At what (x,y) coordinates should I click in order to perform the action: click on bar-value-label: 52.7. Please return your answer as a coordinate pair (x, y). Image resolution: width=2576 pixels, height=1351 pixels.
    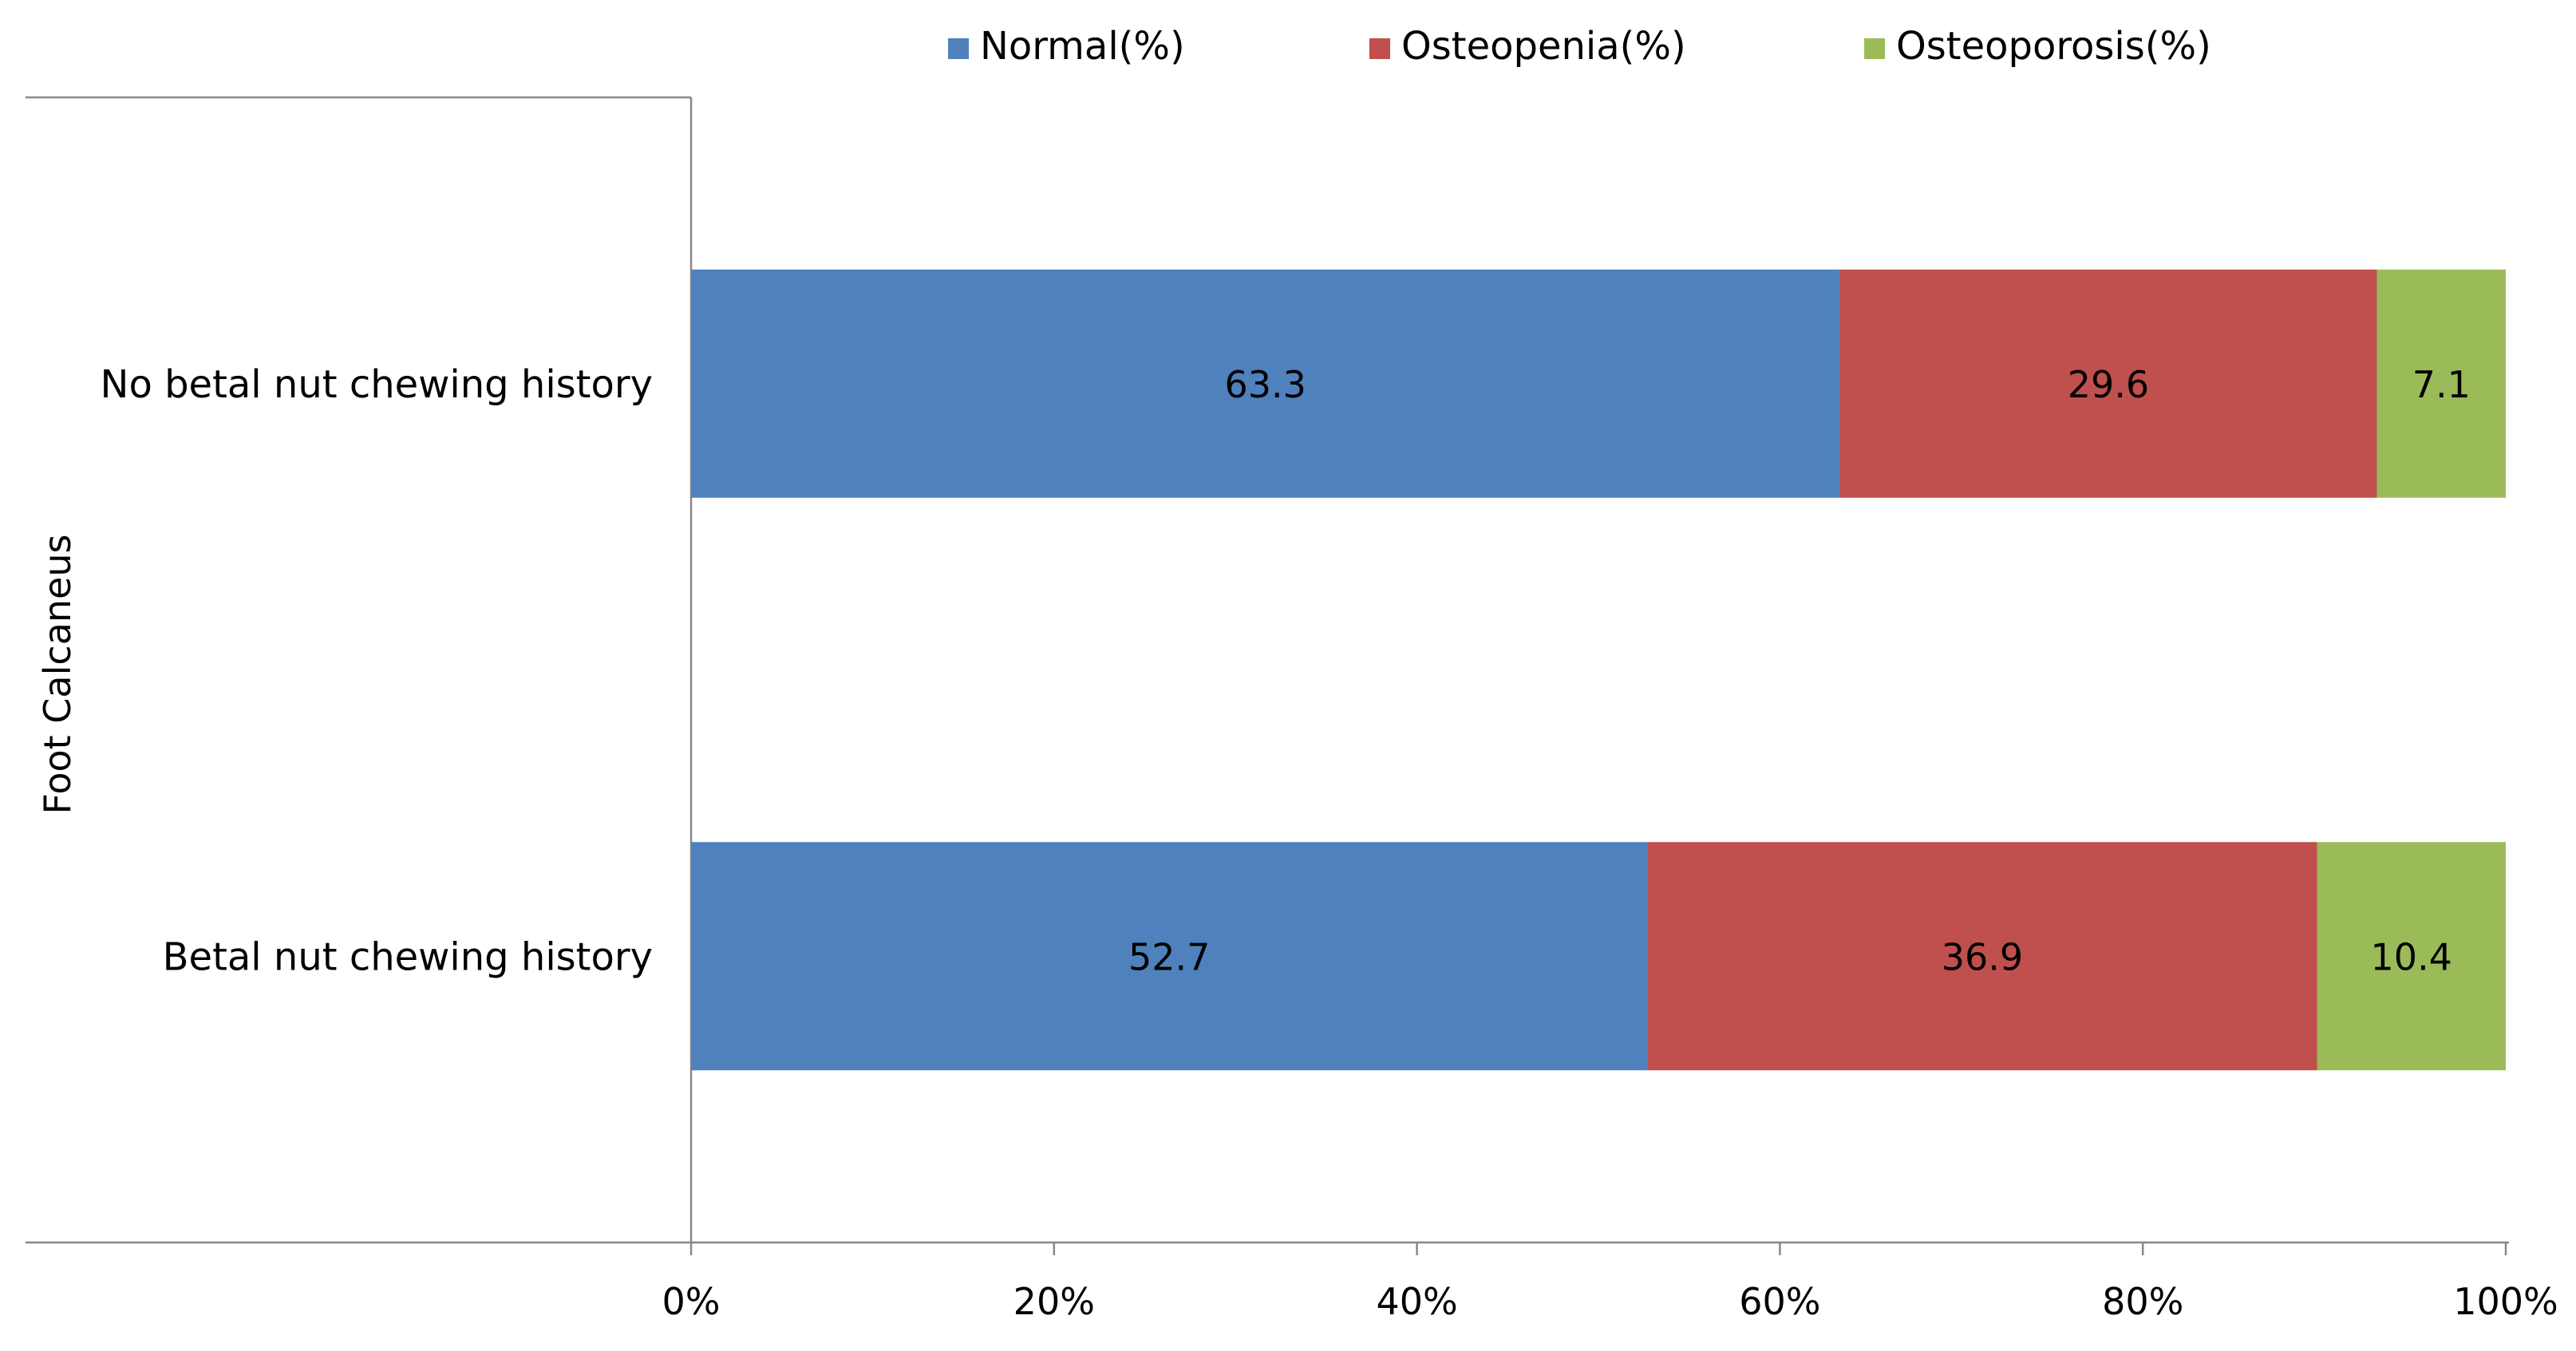
    Looking at the image, I should click on (1169, 956).